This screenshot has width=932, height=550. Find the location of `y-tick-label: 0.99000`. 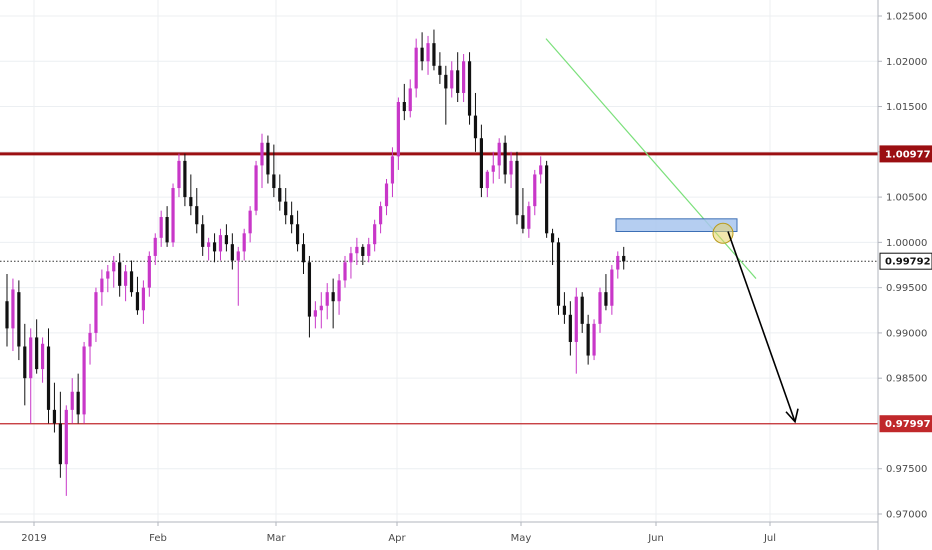

y-tick-label: 0.99000 is located at coordinates (906, 333).